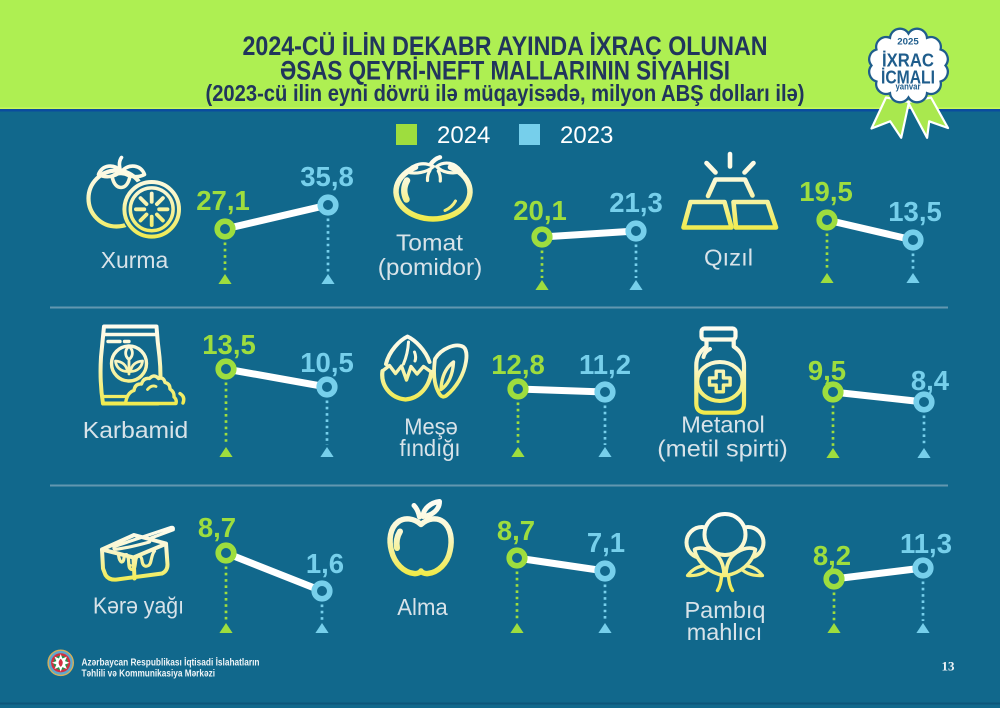  I want to click on svg-text: Xurma, so click(135, 260).